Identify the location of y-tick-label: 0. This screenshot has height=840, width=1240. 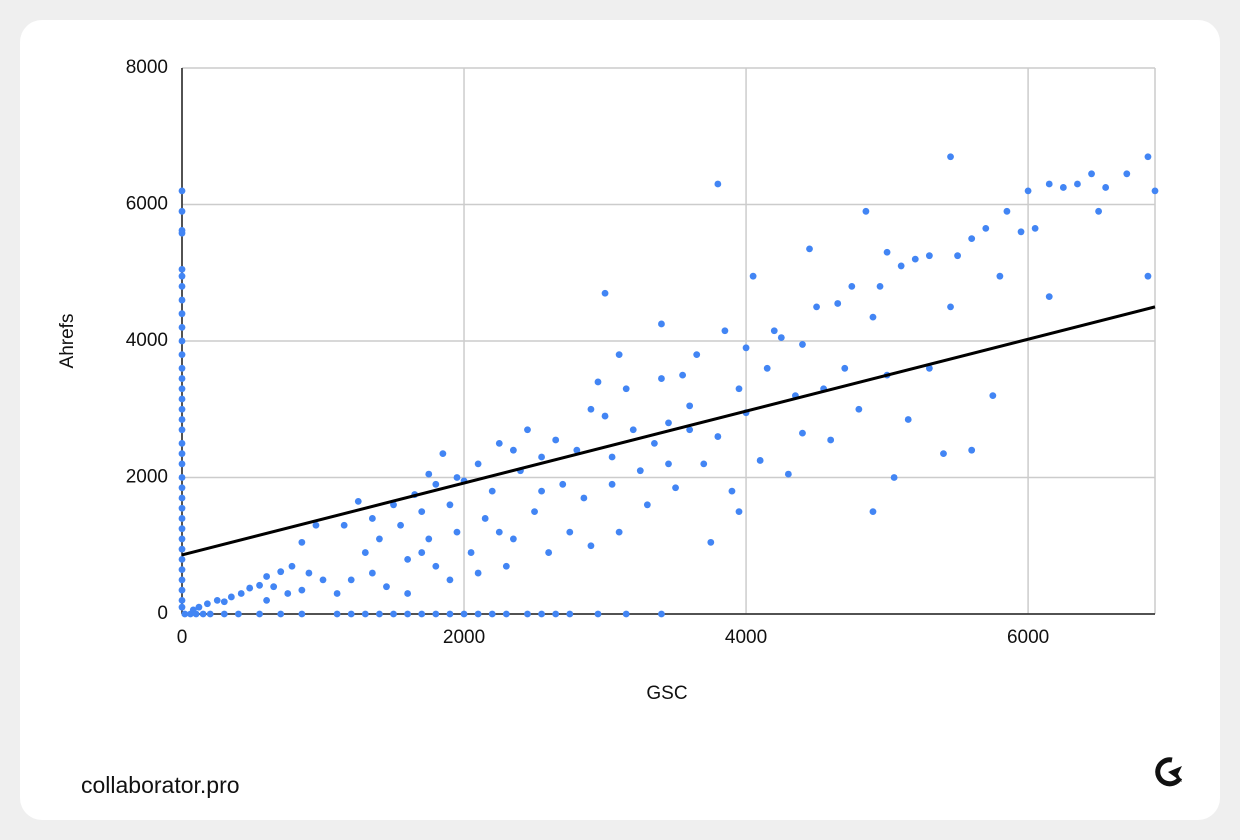
(162, 613).